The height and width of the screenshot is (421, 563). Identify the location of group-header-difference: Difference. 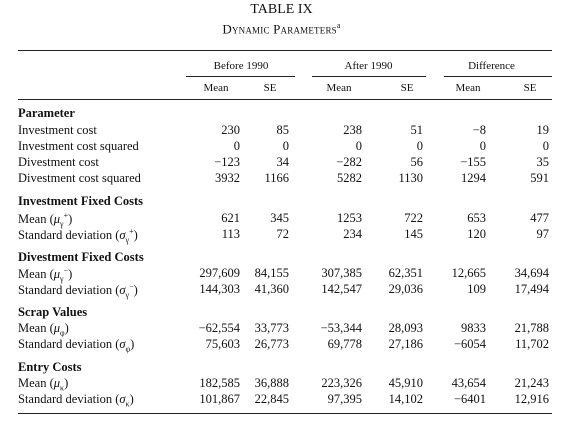
(491, 66).